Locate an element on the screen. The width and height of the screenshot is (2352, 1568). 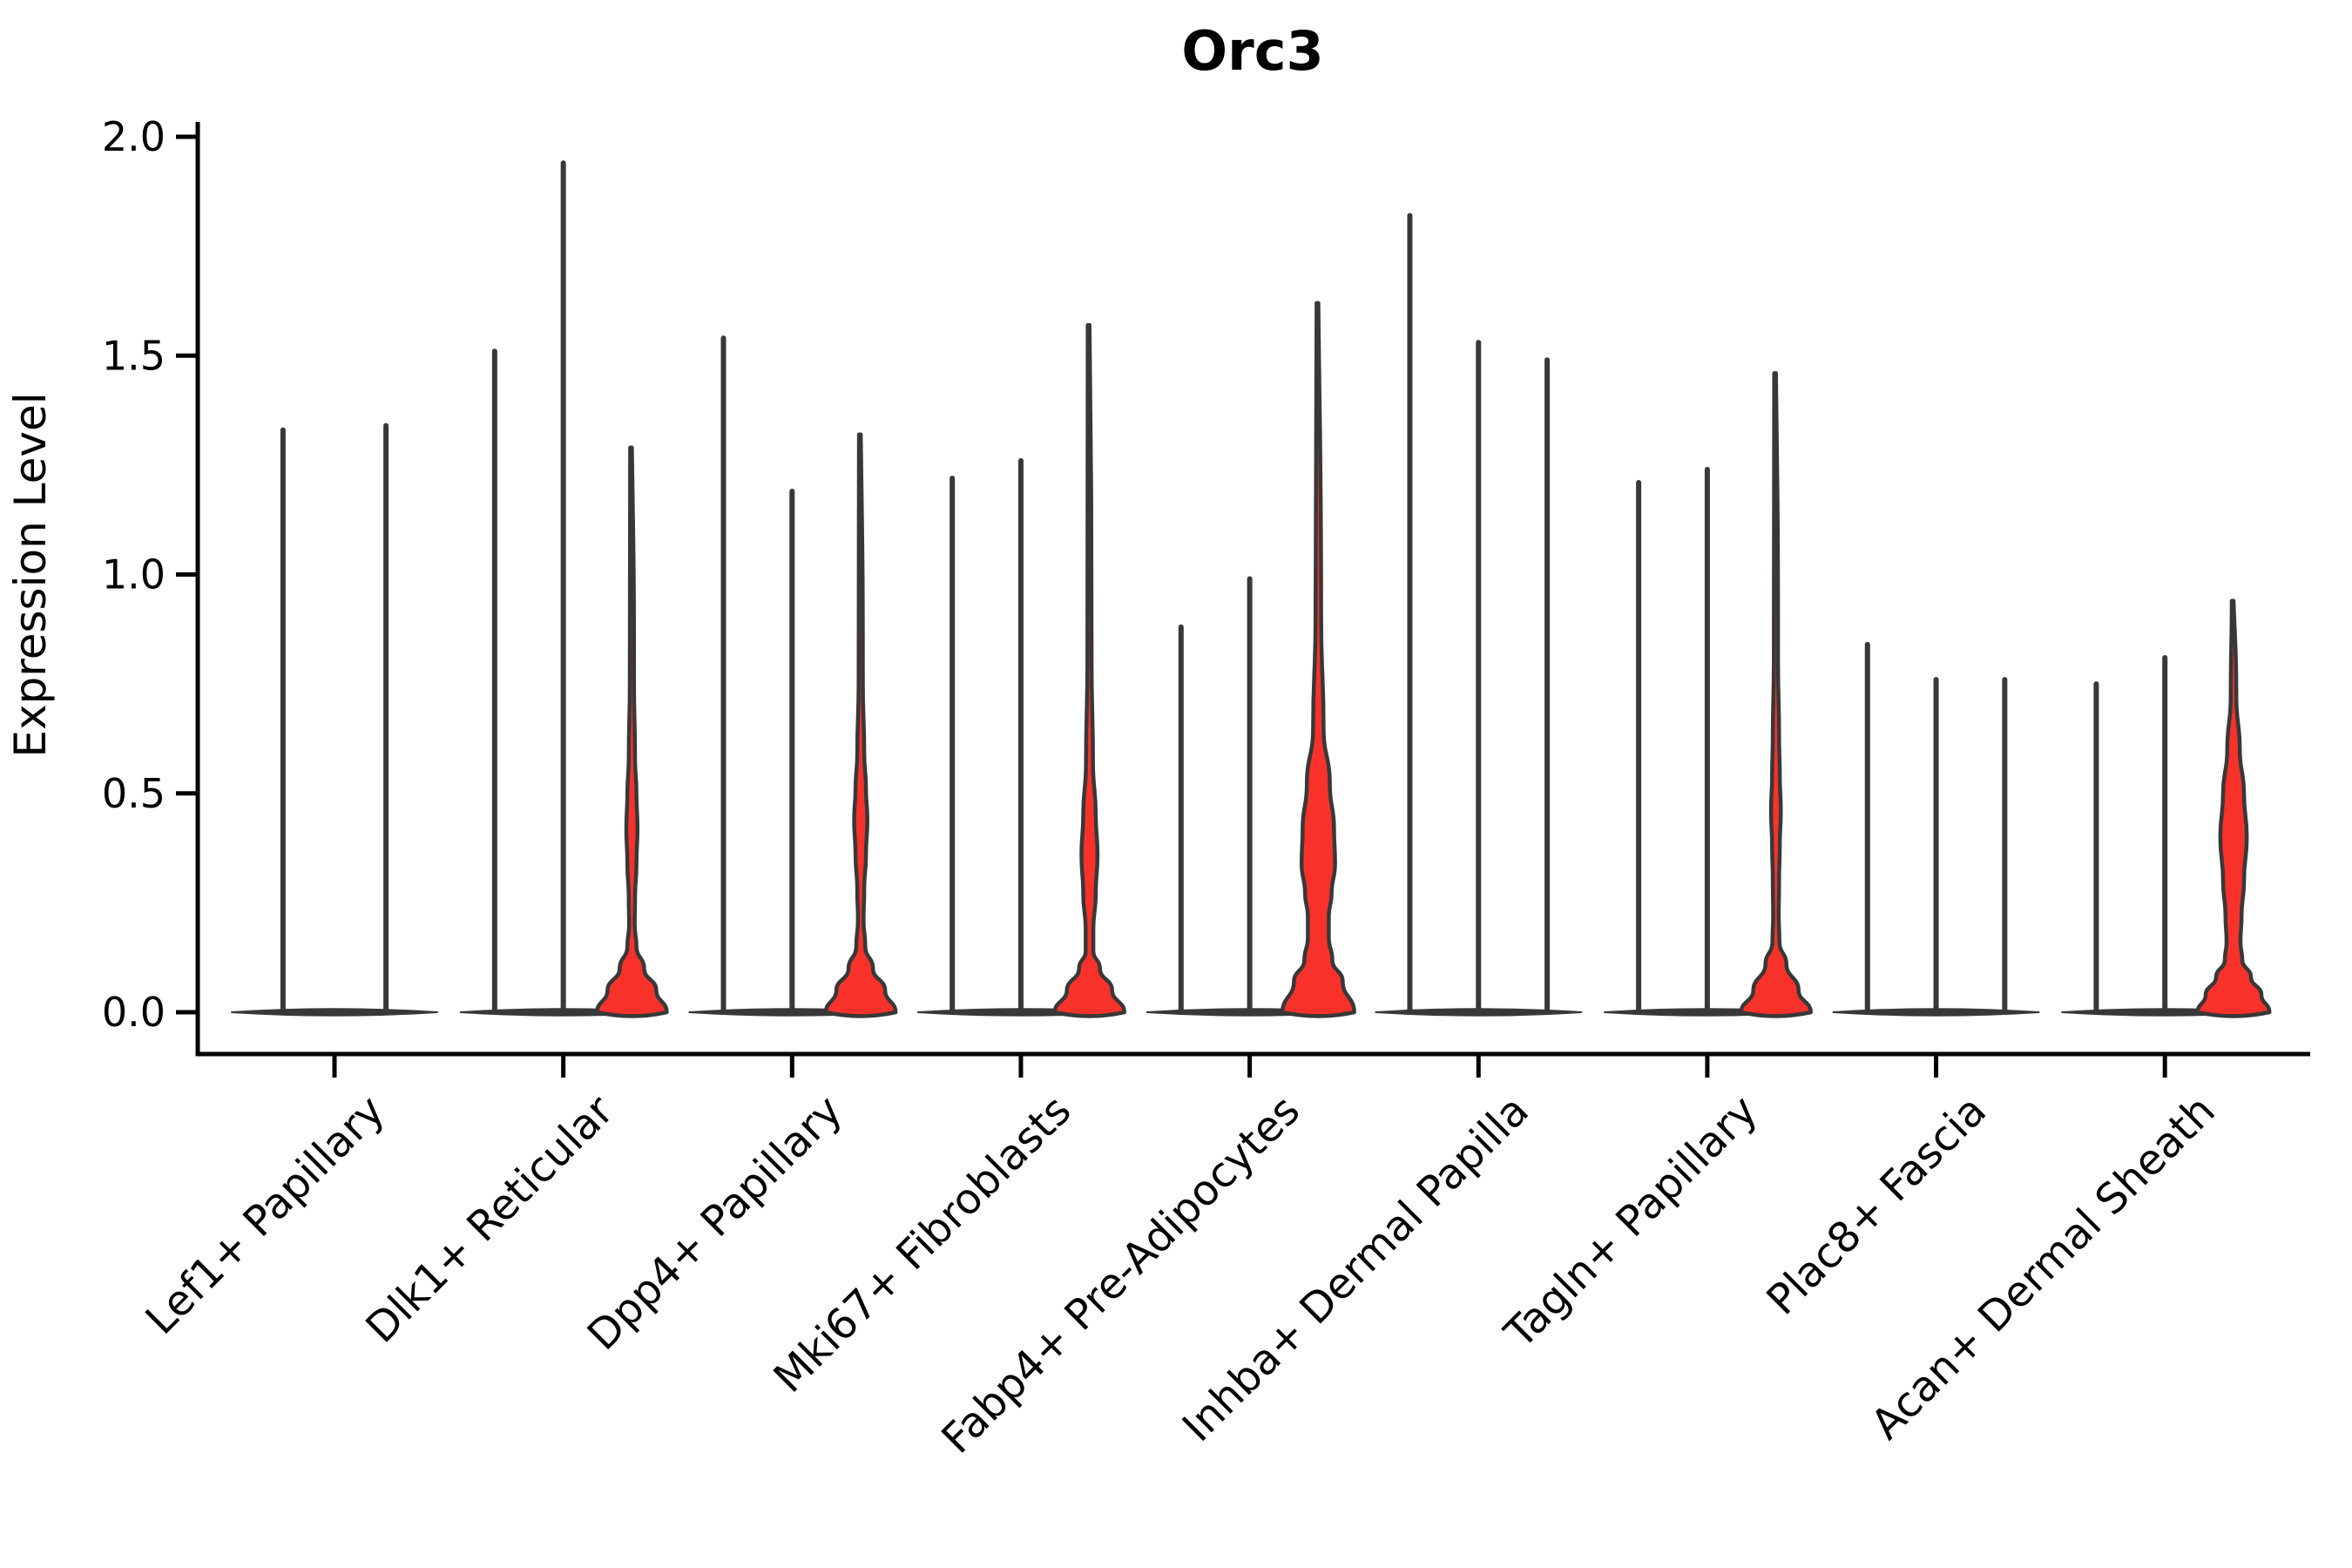
y-tick-label: 1.0 is located at coordinates (134, 574).